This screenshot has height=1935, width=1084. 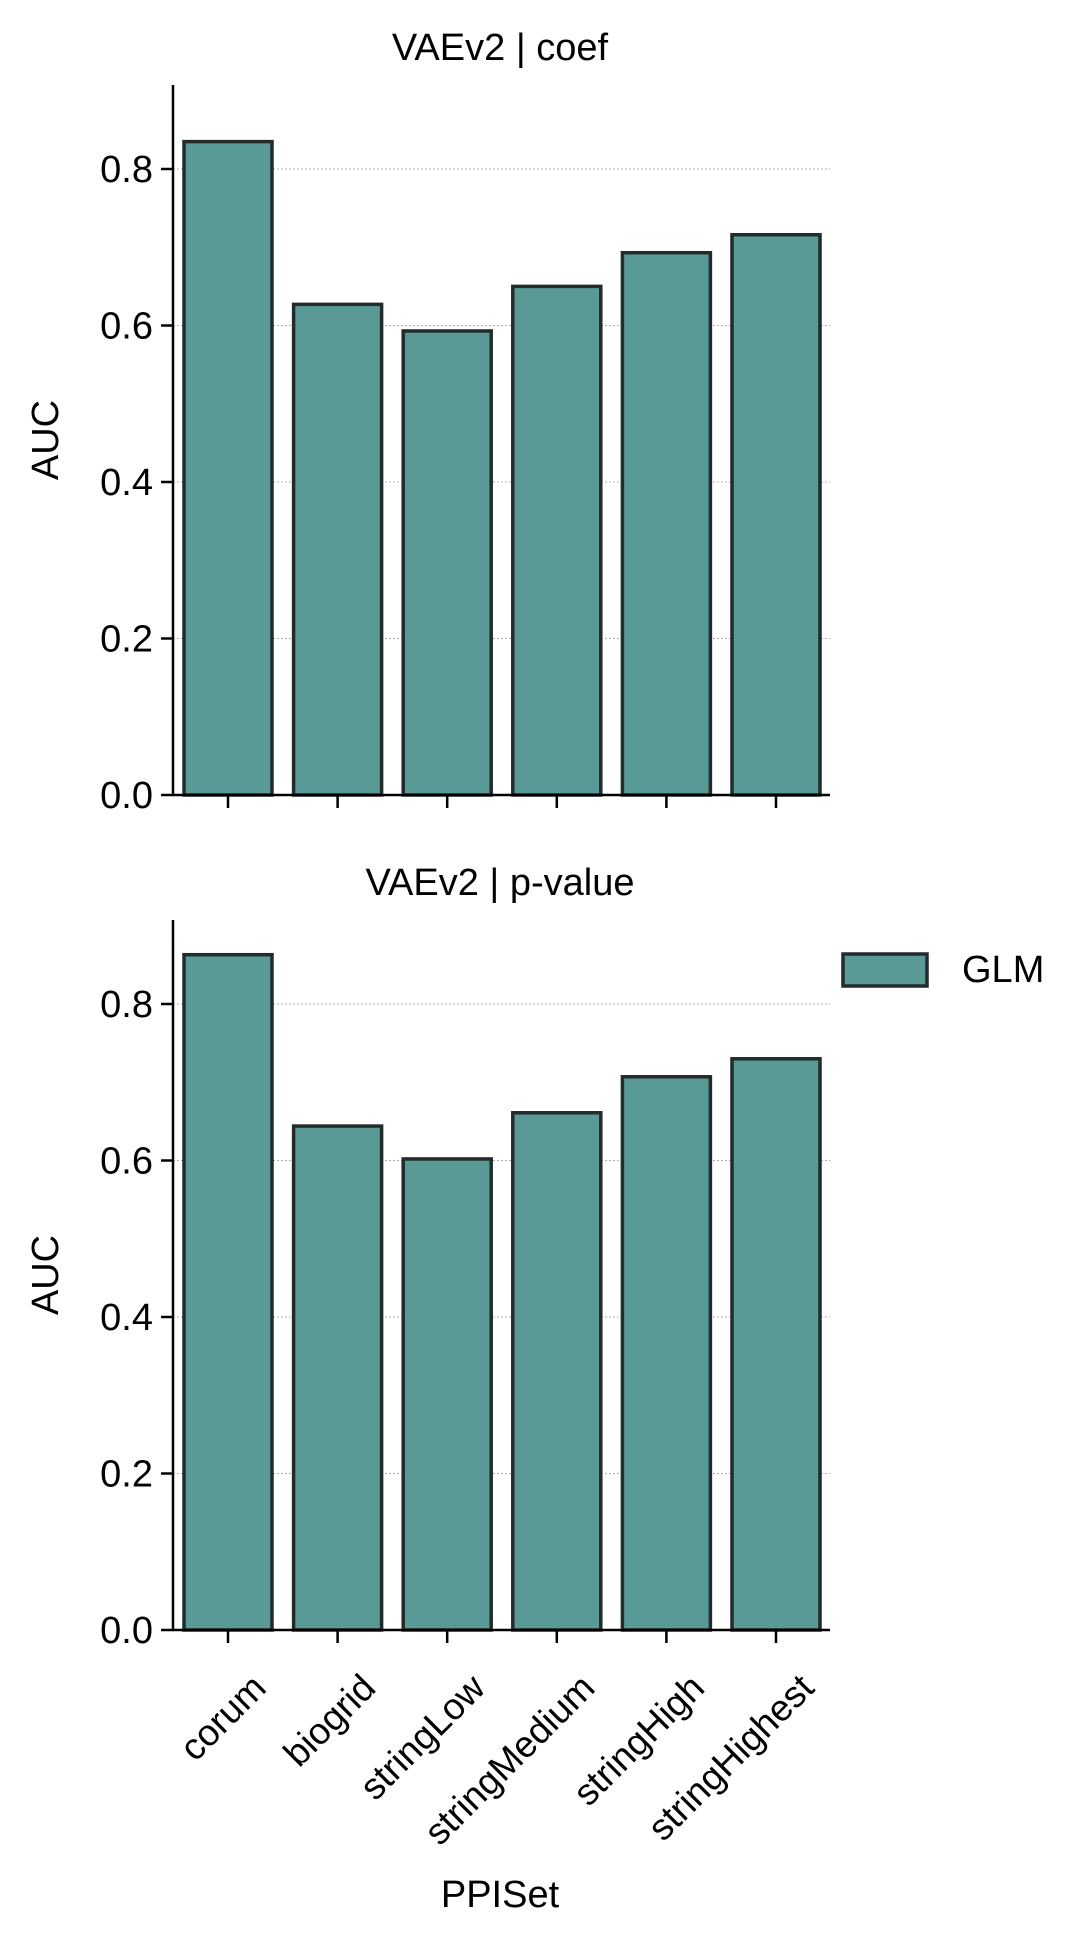 I want to click on x-tick-label: corum, so click(x=223, y=1718).